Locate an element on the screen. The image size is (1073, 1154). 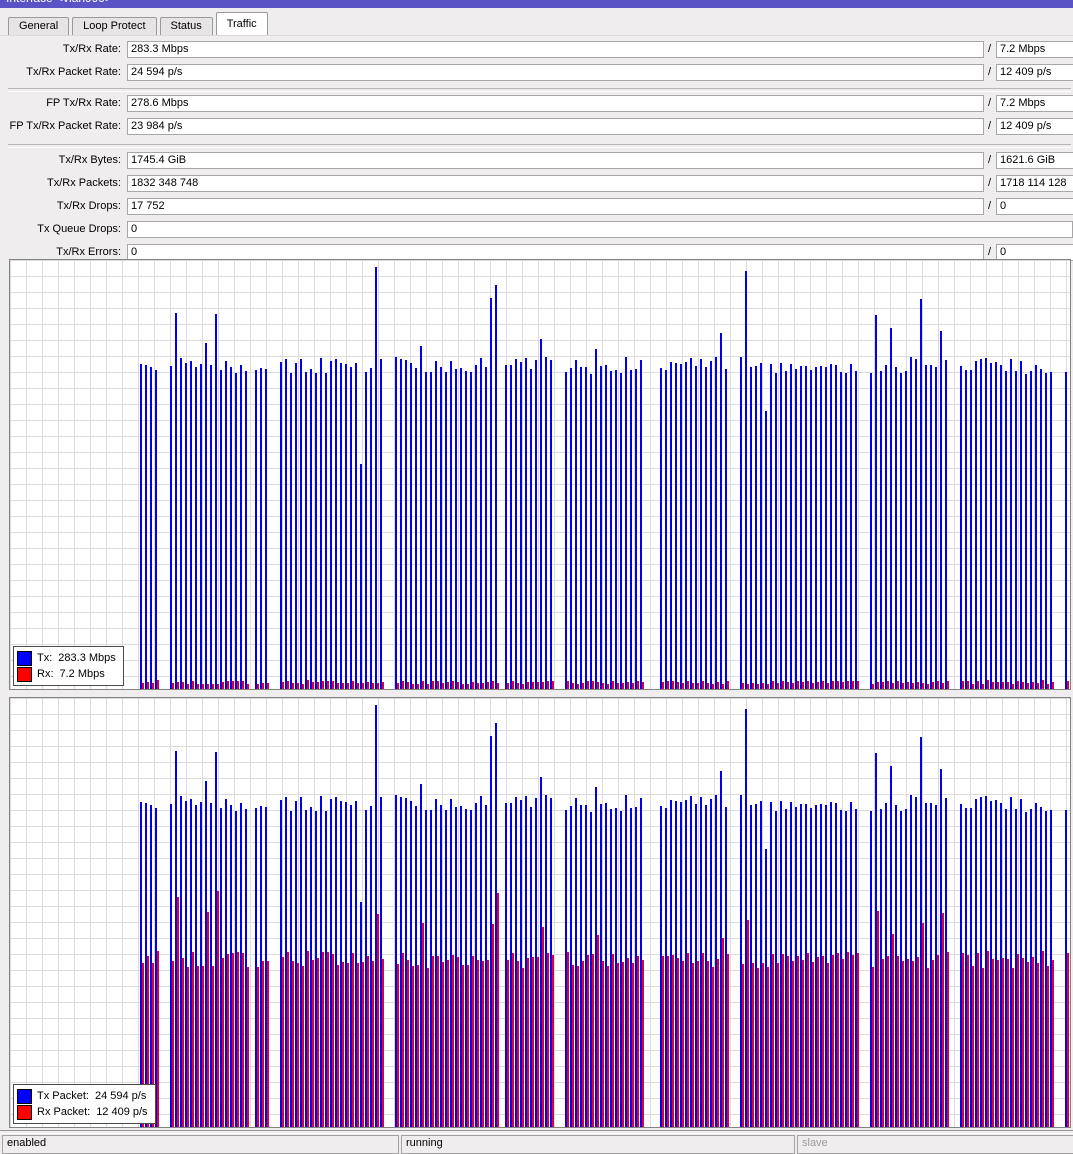
tx-rx-packets-rx-field: 1718 114 128 is located at coordinates (1034, 183).